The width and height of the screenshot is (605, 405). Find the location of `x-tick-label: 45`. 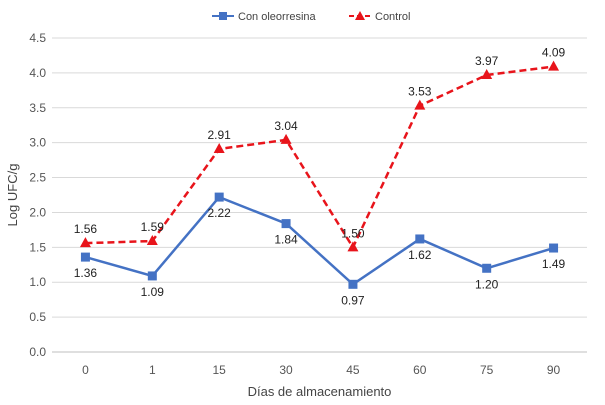

x-tick-label: 45 is located at coordinates (353, 370).